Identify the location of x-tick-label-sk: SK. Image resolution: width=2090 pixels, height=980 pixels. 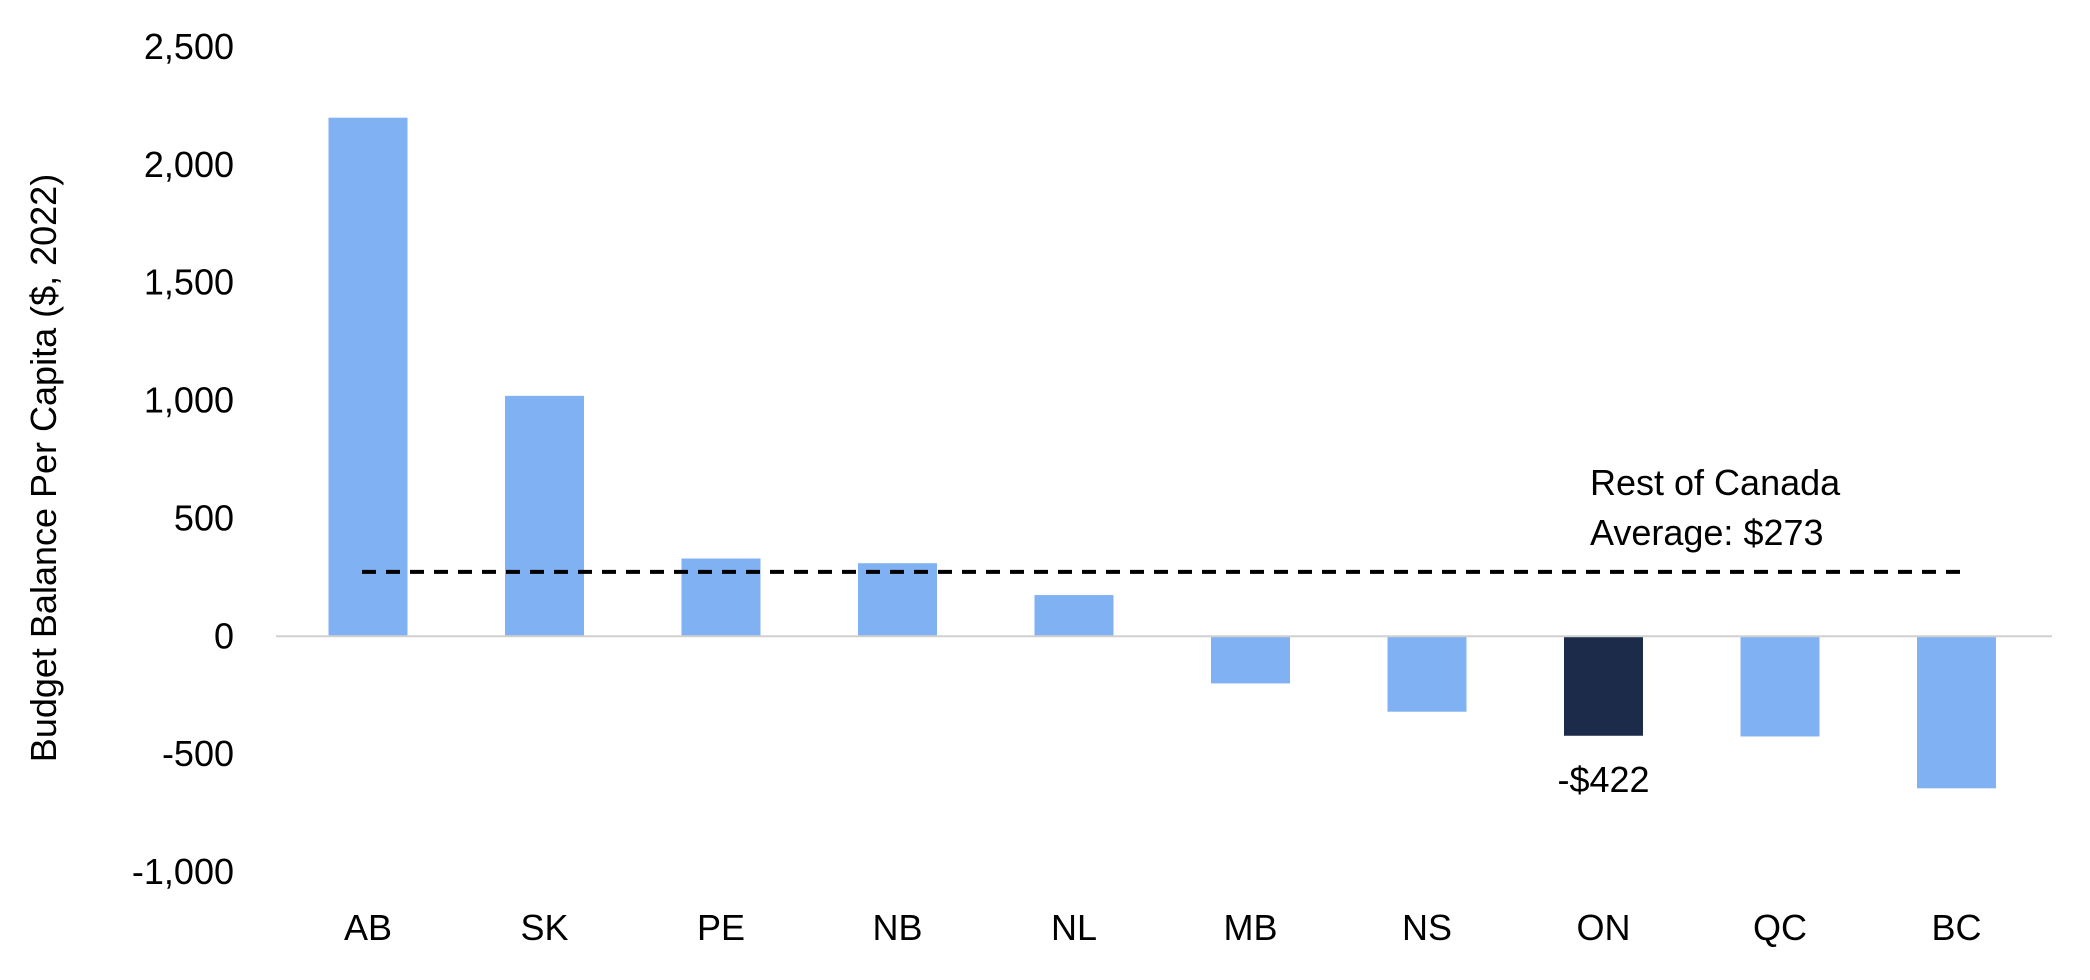
(544, 927).